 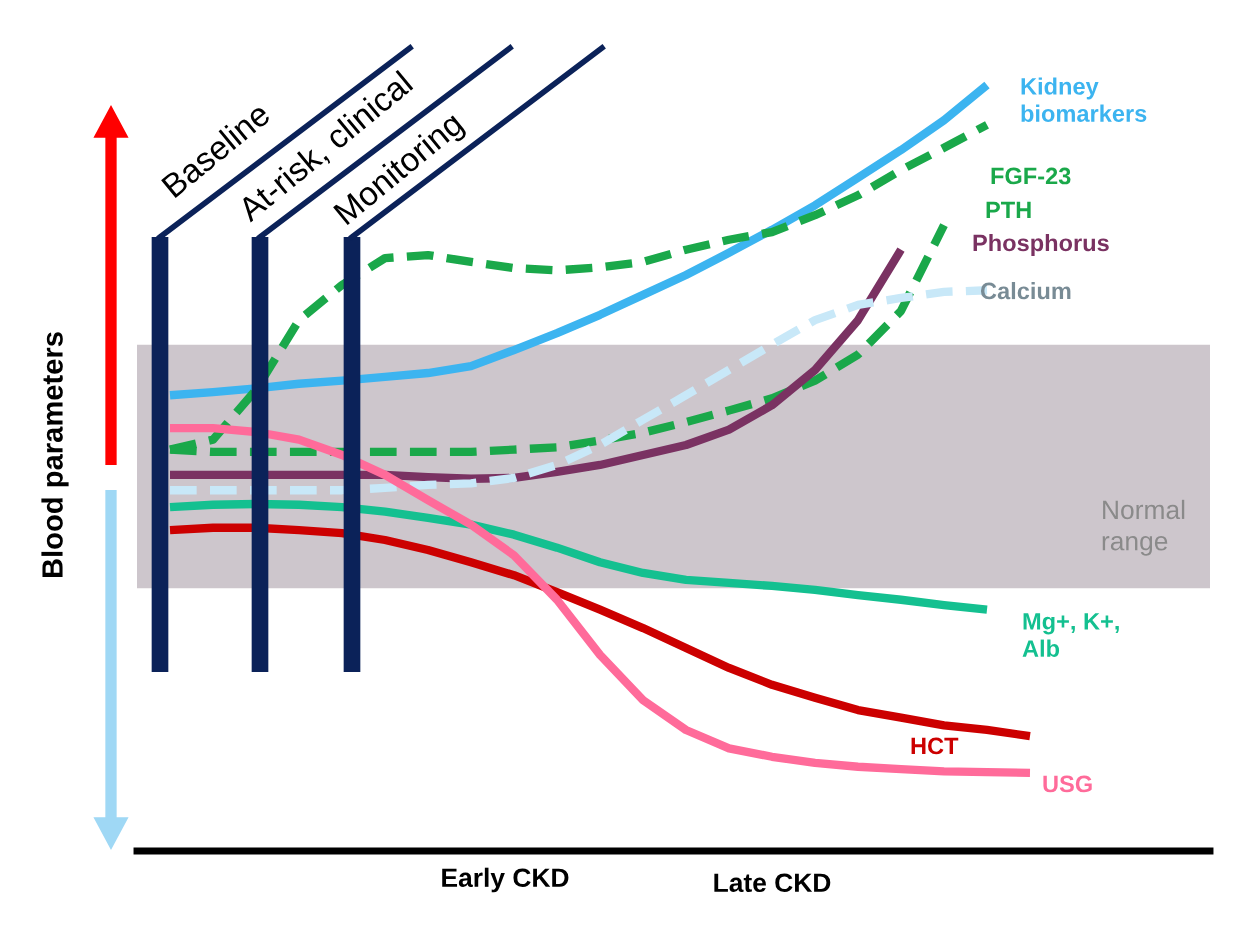 What do you see at coordinates (1084, 99) in the screenshot?
I see `series-label: Kidney biomarkers` at bounding box center [1084, 99].